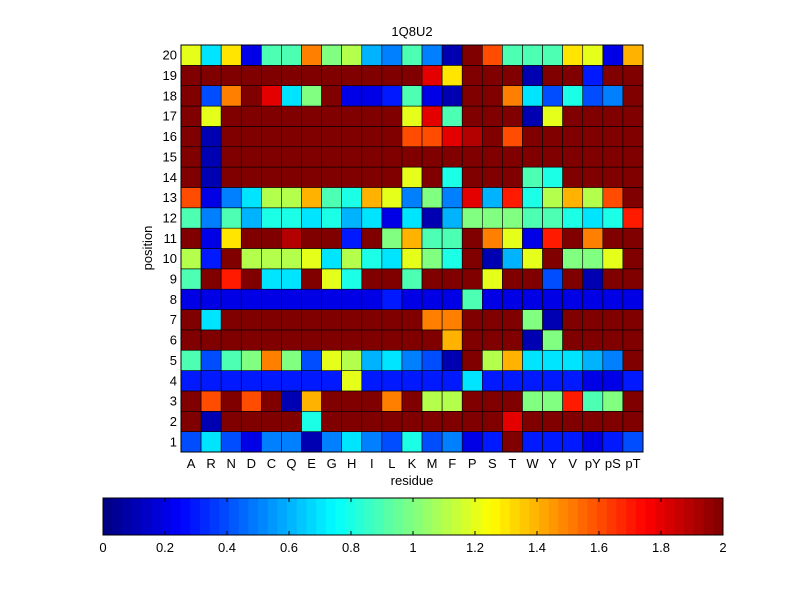 This screenshot has height=600, width=800. What do you see at coordinates (512, 463) in the screenshot?
I see `x-tick-label: T` at bounding box center [512, 463].